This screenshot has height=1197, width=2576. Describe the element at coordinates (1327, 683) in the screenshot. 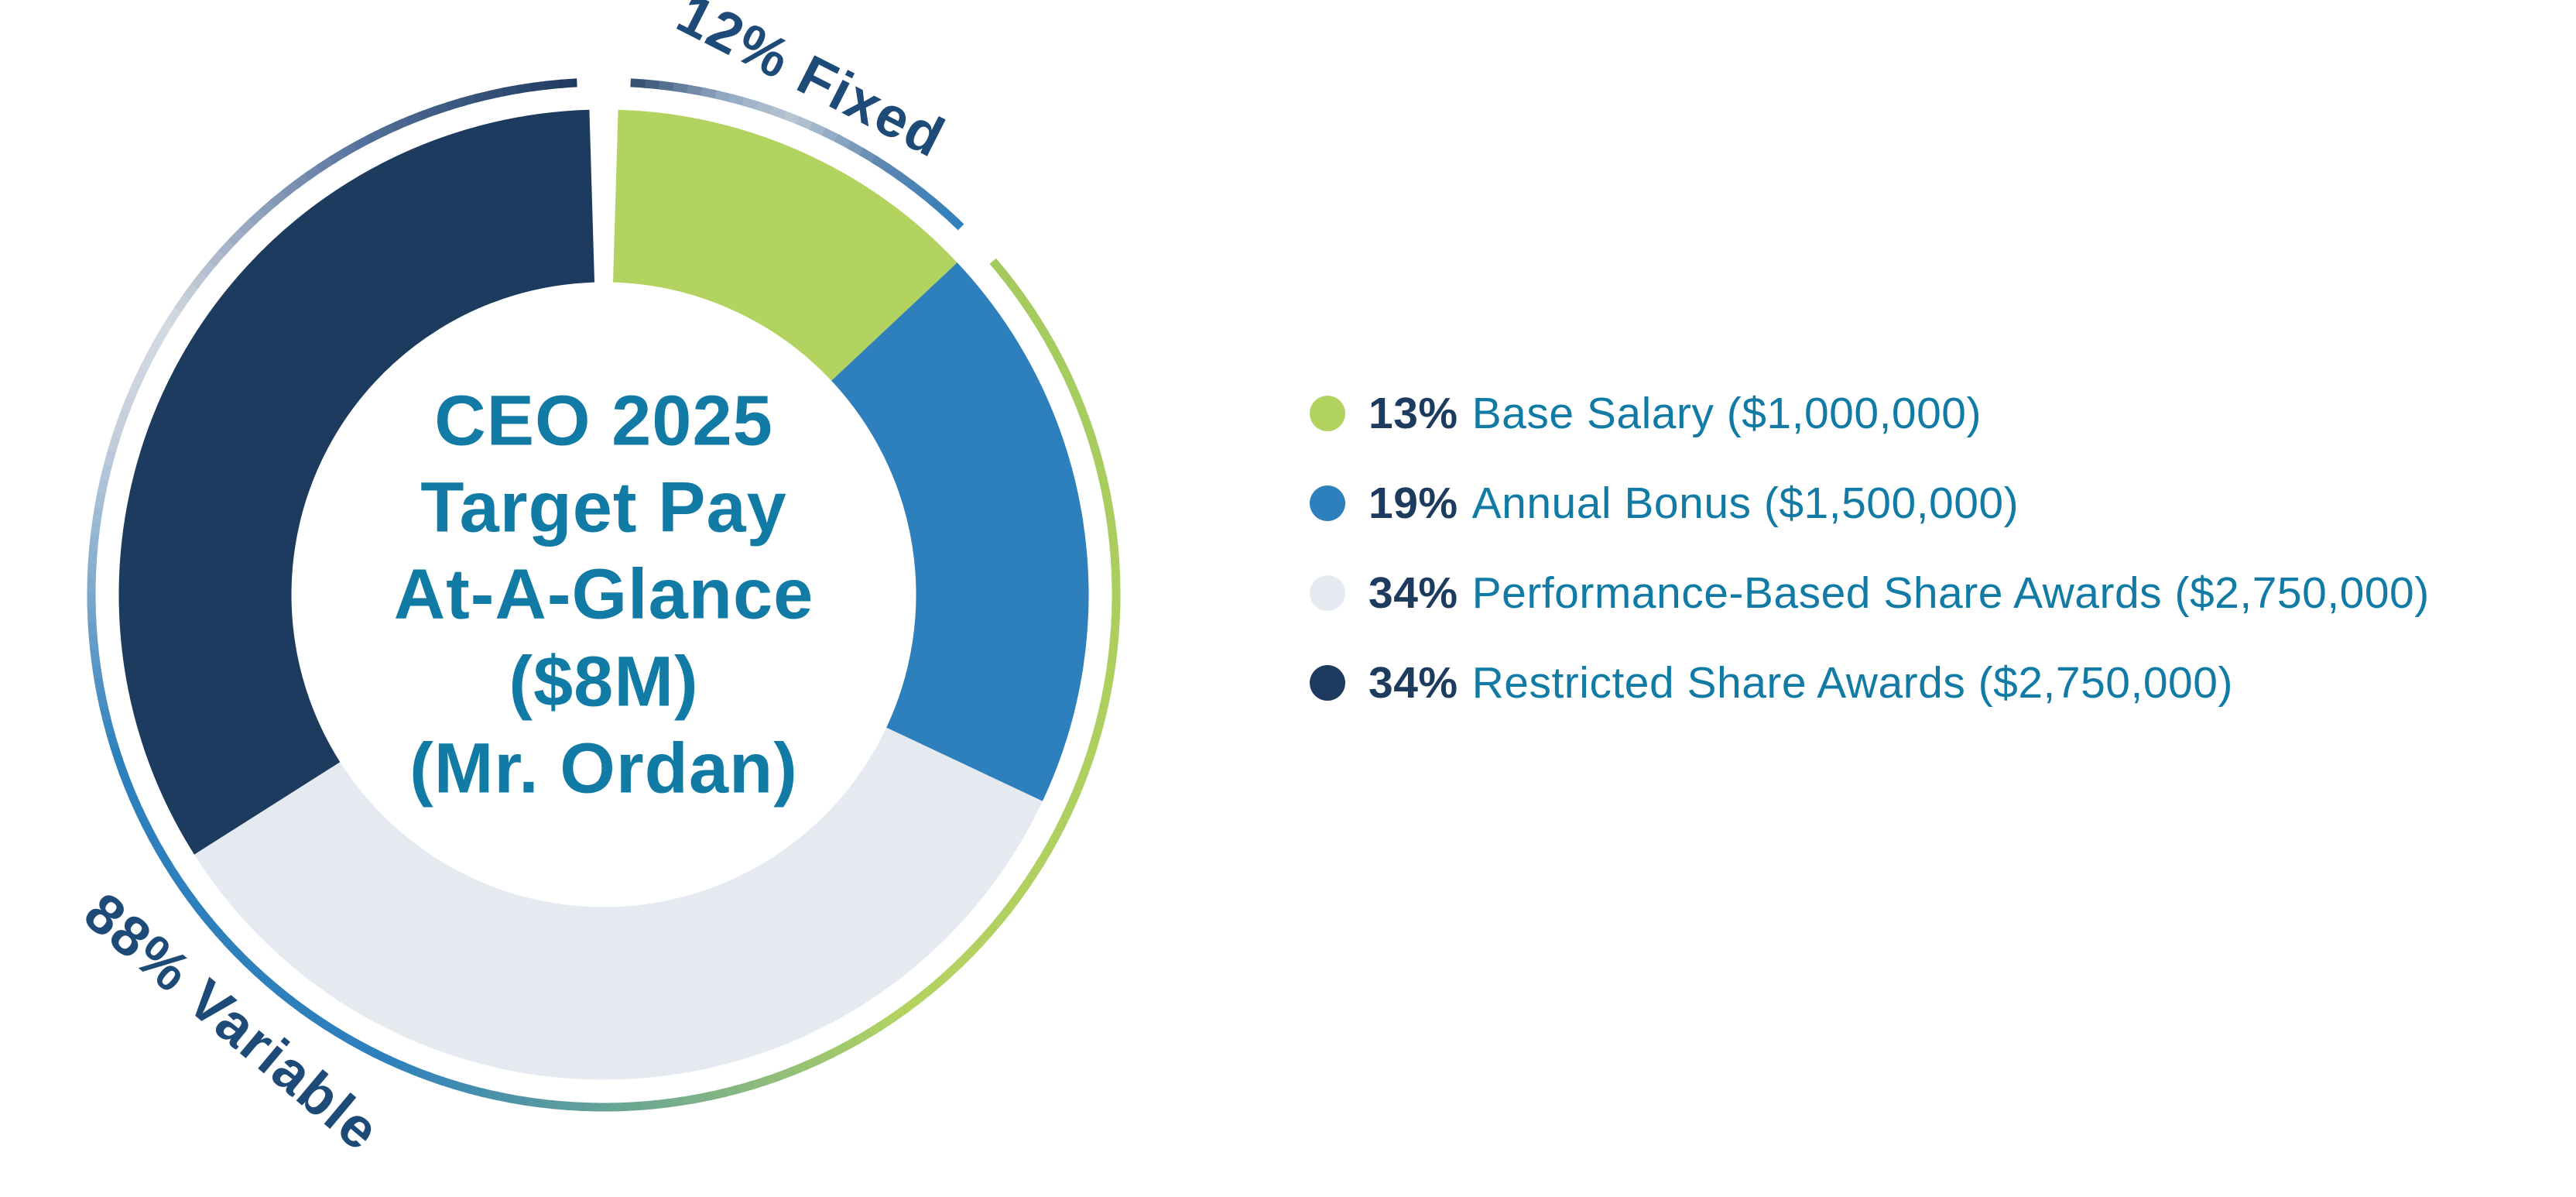

I see `legend-swatch-restricted-share-awards` at that location.